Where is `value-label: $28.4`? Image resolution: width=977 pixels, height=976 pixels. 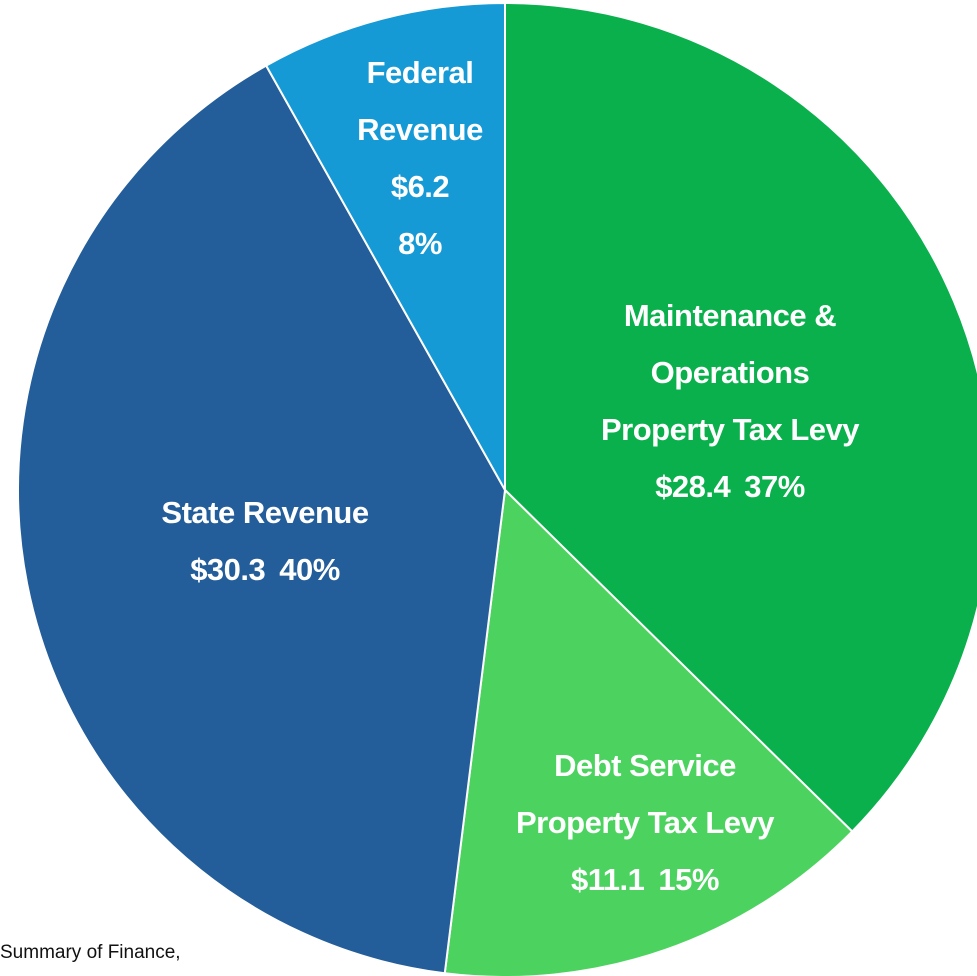 value-label: $28.4 is located at coordinates (693, 486).